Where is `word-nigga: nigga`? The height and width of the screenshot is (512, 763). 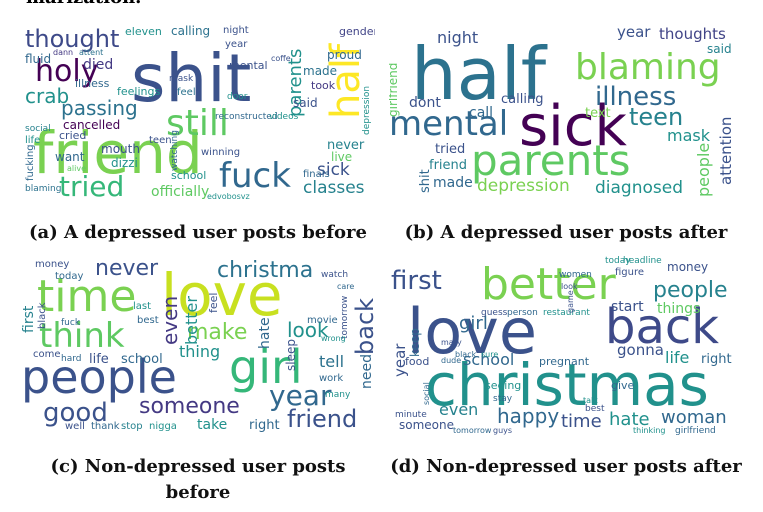
word-nigga: nigga is located at coordinates (163, 426).